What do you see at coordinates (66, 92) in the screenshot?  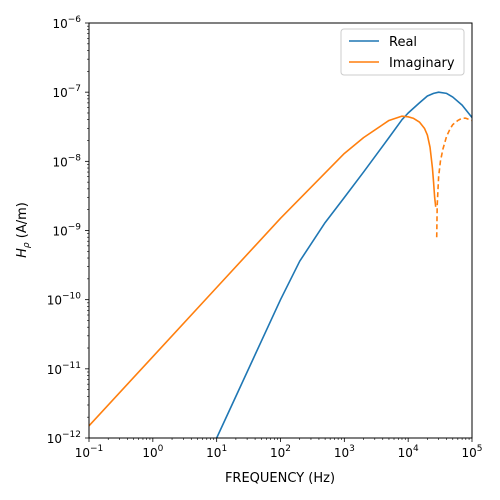 I see `y-tick-label-5: 10⁻⁷` at bounding box center [66, 92].